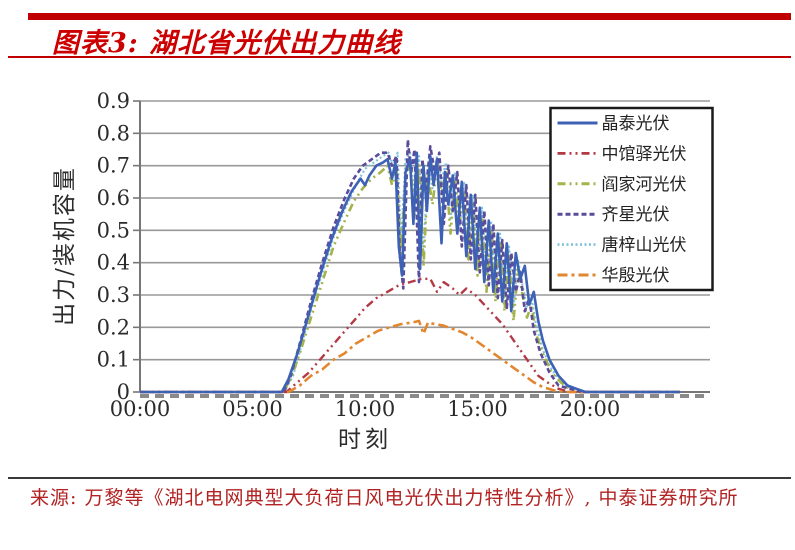  Describe the element at coordinates (636, 276) in the screenshot. I see `legend-label-6: 华殷光伏` at that location.